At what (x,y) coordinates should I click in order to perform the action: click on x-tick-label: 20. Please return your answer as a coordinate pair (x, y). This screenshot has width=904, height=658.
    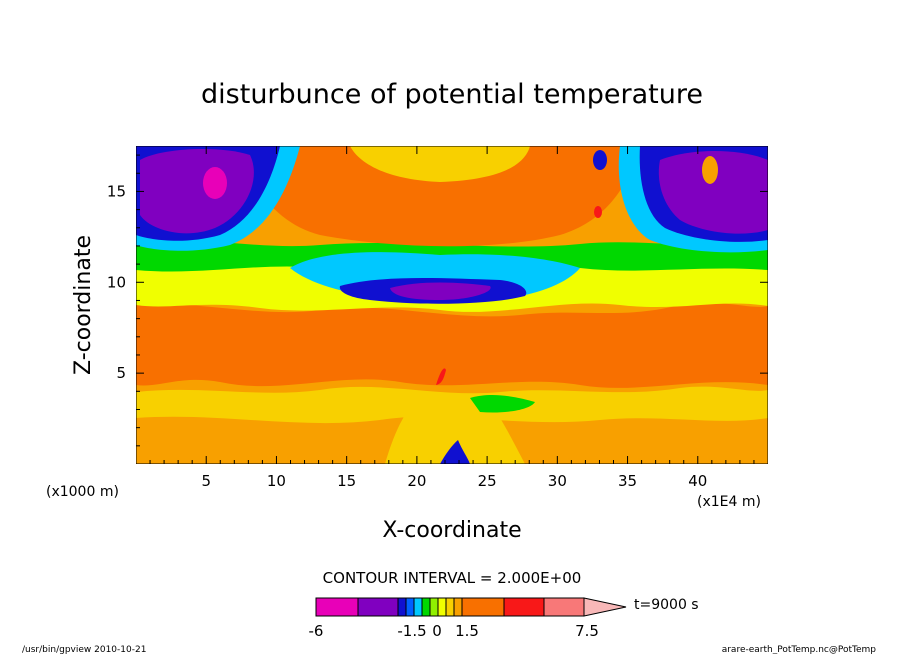
    Looking at the image, I should click on (416, 481).